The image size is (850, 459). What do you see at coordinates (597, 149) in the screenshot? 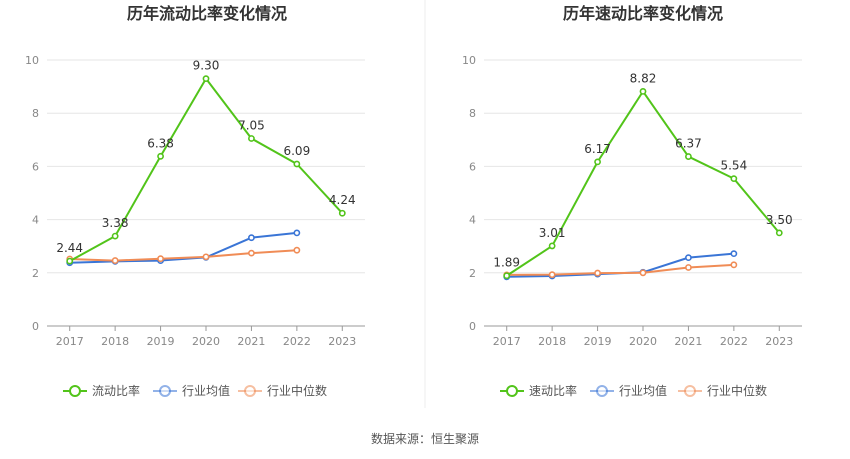
I see `data-label: 6.17` at bounding box center [597, 149].